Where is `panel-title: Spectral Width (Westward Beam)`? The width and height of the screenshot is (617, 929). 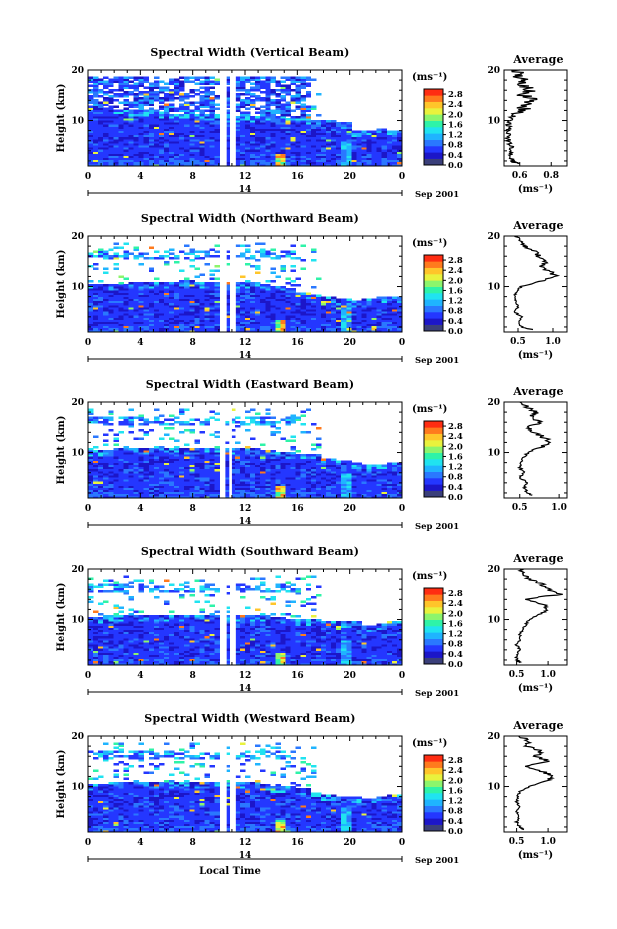
panel-title: Spectral Width (Westward Beam) is located at coordinates (249, 718).